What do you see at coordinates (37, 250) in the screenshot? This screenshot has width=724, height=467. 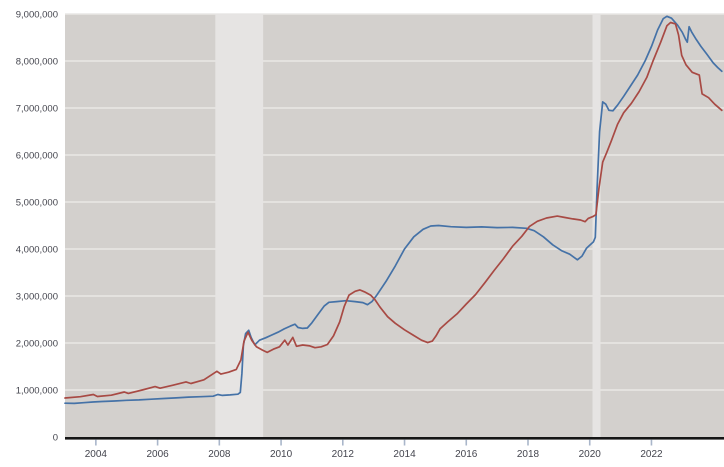 I see `y-tick-label: 4,000,000` at bounding box center [37, 250].